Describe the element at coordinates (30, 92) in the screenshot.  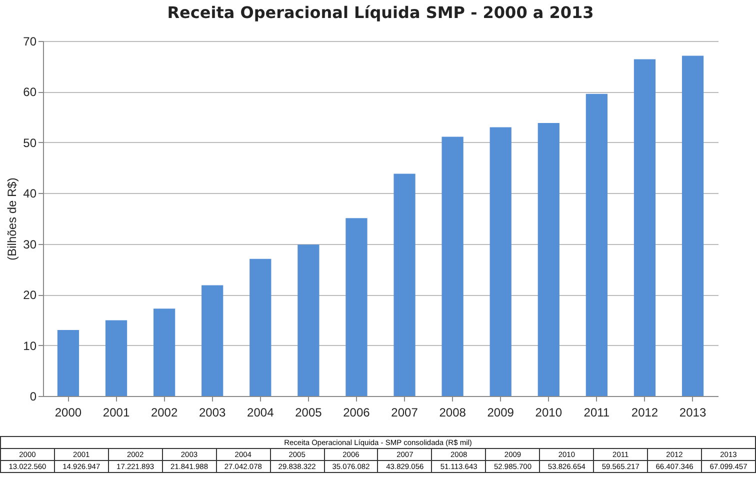
I see `y-tick-label: 60` at that location.